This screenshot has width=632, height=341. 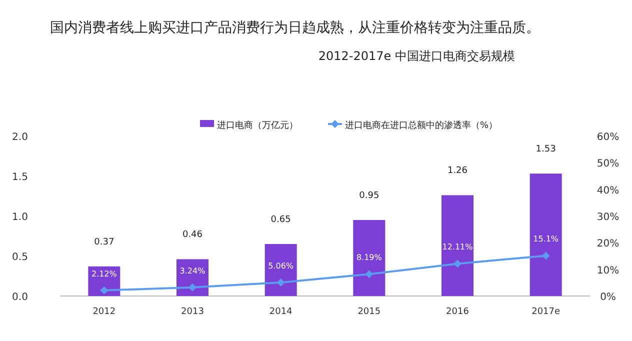 I want to click on data-label: 0.37, so click(x=104, y=242).